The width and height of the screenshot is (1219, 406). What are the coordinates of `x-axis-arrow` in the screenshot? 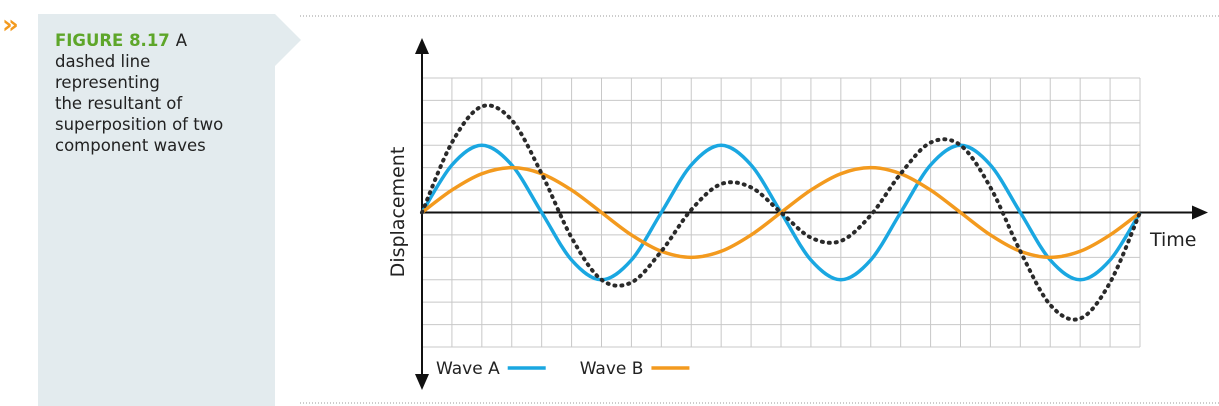 It's located at (1200, 212).